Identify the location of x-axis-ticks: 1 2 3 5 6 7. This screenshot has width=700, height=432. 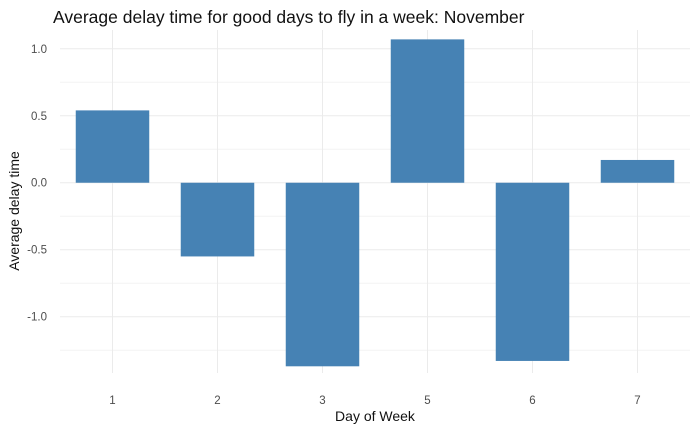
(374, 401).